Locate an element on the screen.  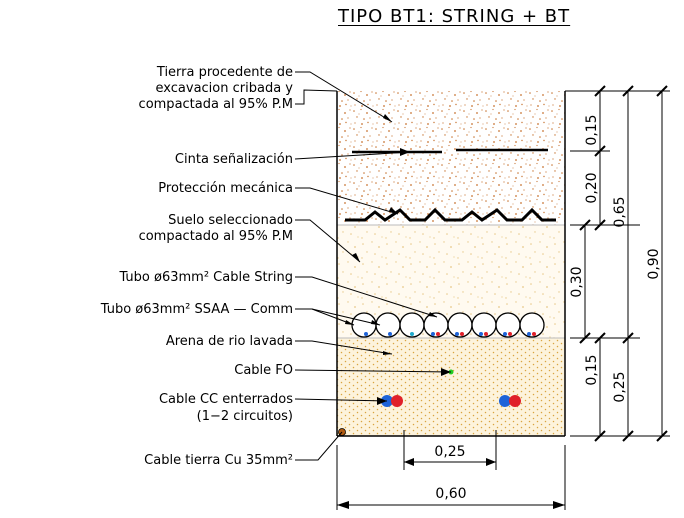
warning-tape is located at coordinates (450, 151).